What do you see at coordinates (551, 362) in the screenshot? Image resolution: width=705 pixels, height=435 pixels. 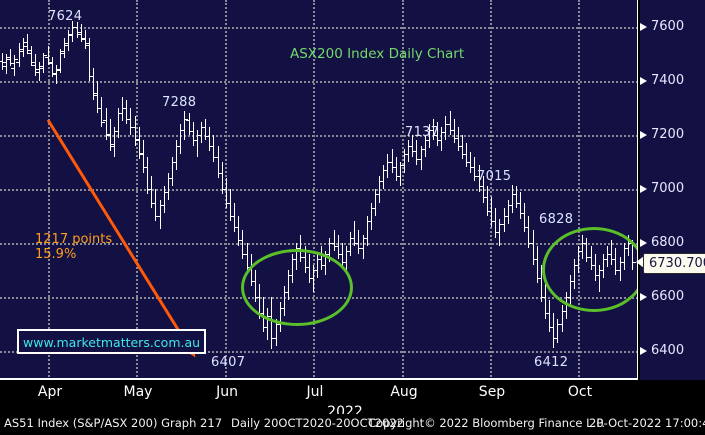 I see `price-label-6412: 6412` at bounding box center [551, 362].